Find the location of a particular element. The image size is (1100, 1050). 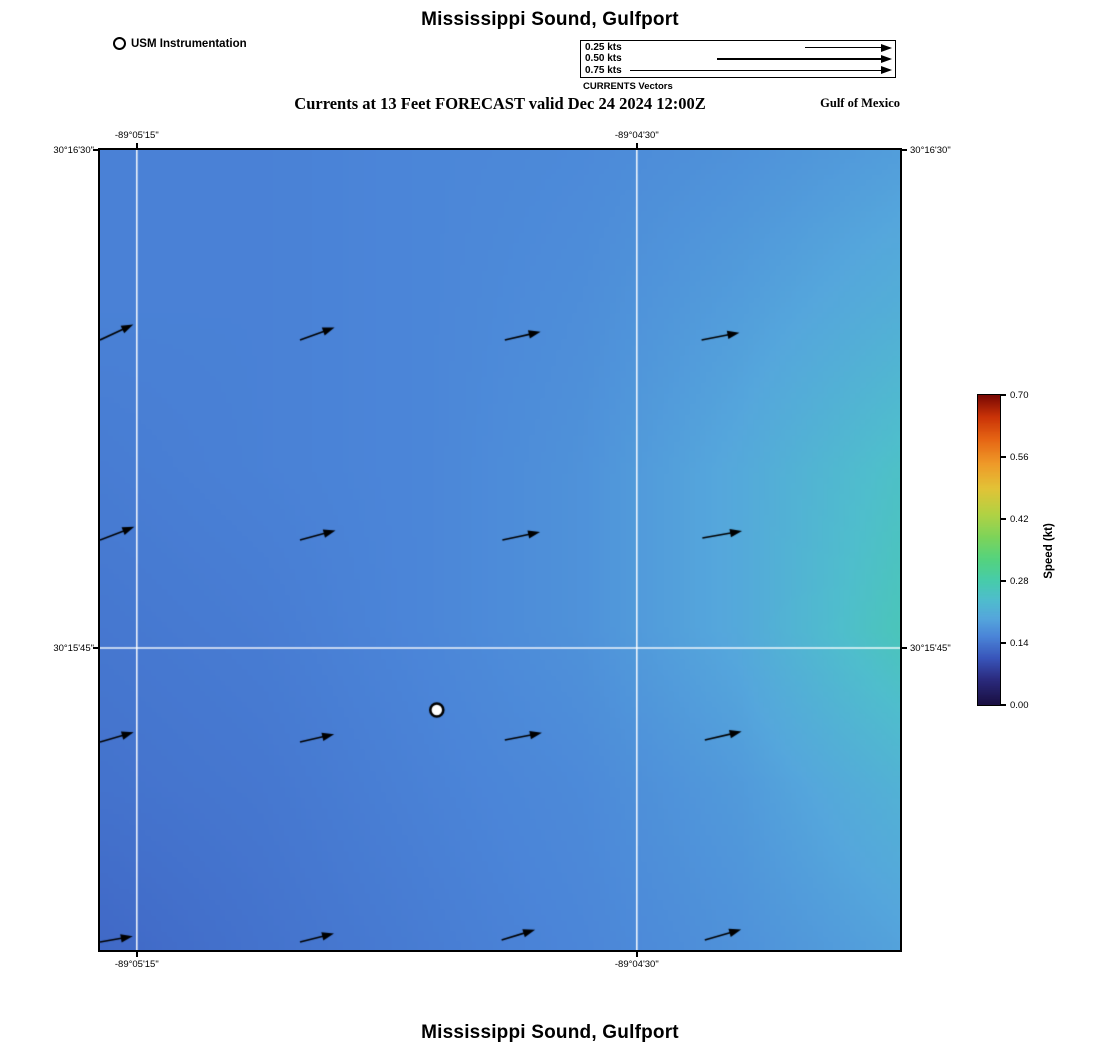

colorbar-tick-label: 0.14 is located at coordinates (1019, 643).